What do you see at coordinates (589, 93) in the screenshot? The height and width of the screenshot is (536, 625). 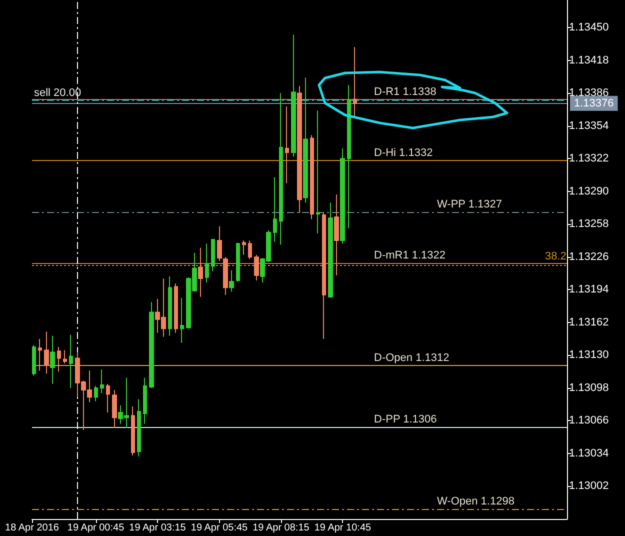 I see `y-tick-label: 1.13386` at bounding box center [589, 93].